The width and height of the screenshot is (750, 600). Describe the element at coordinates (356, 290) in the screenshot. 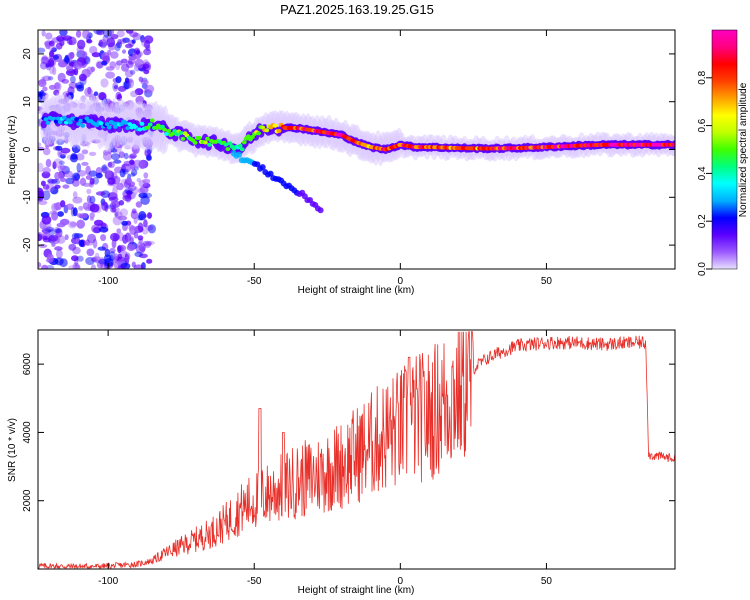

I see `spectrogram-x-label: Height of straight line (km)` at that location.